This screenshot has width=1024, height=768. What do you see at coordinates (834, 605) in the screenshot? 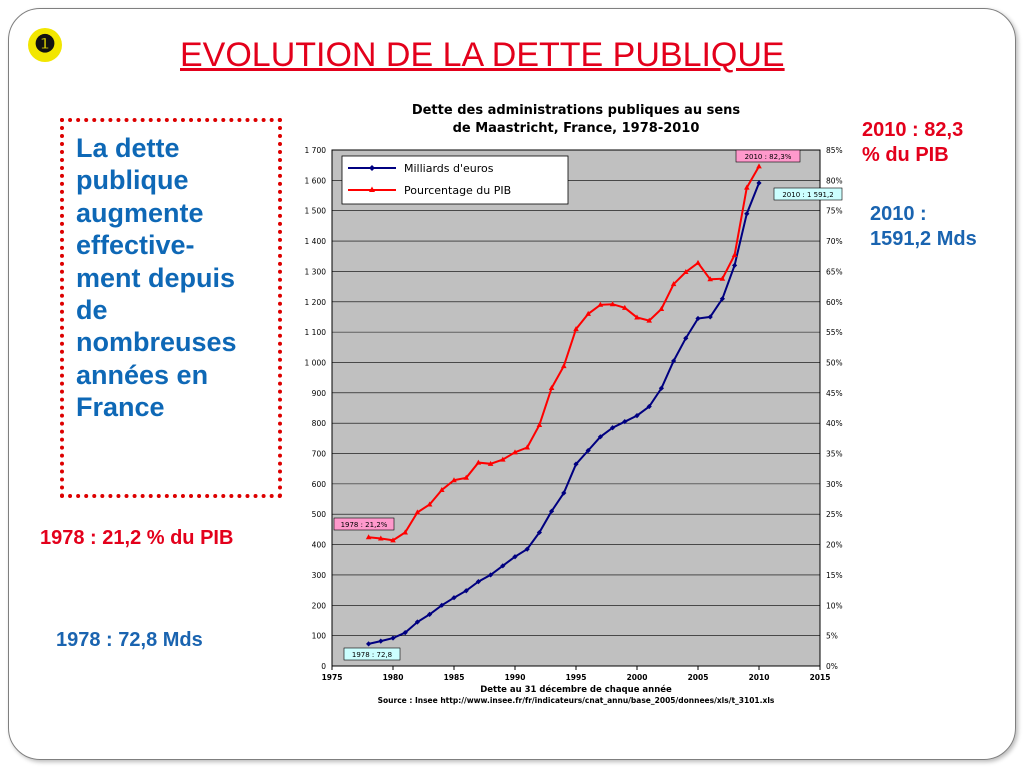
I see `y-right-tick-label: 10%` at bounding box center [834, 605].